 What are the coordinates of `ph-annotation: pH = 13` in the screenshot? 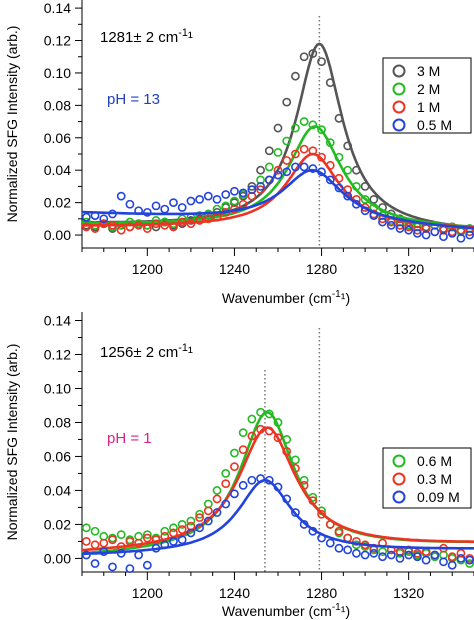 It's located at (133, 99).